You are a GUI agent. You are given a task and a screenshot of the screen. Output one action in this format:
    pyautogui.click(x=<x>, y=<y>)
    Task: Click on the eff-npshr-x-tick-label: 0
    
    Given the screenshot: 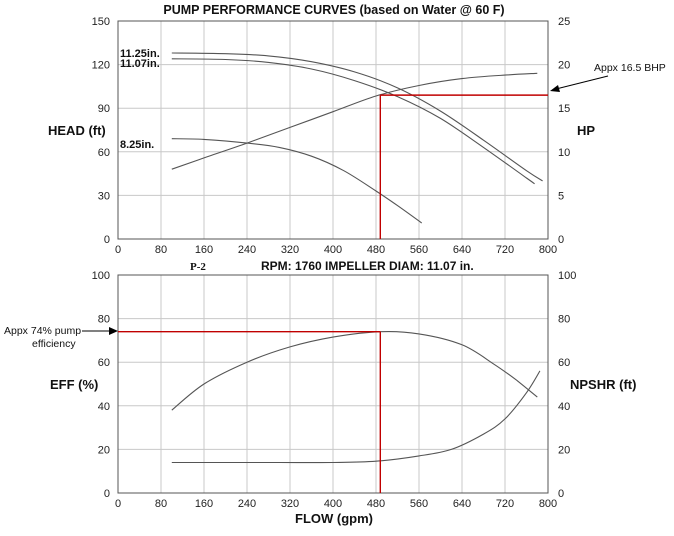 What is the action you would take?
    pyautogui.click(x=118, y=504)
    